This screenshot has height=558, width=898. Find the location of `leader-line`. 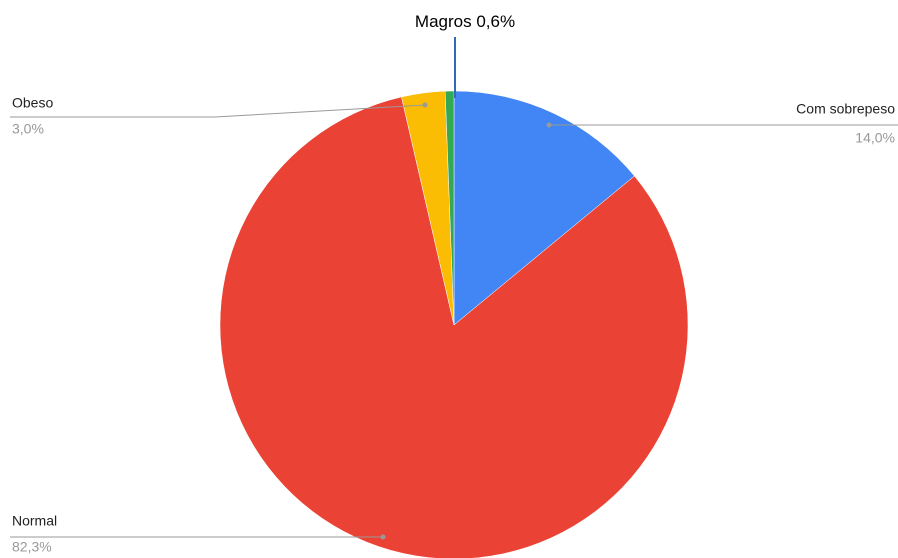

leader-line is located at coordinates (218, 111).